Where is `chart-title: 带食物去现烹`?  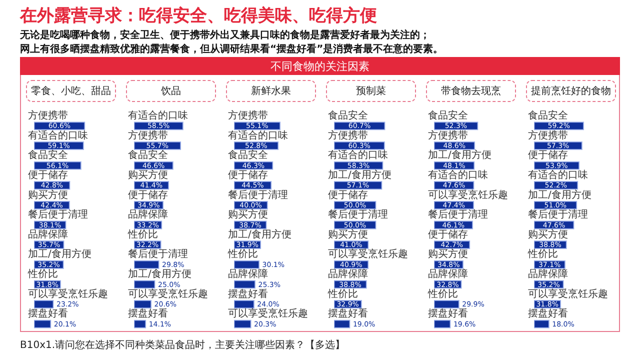 chart-title: 带食物去现烹 is located at coordinates (471, 91).